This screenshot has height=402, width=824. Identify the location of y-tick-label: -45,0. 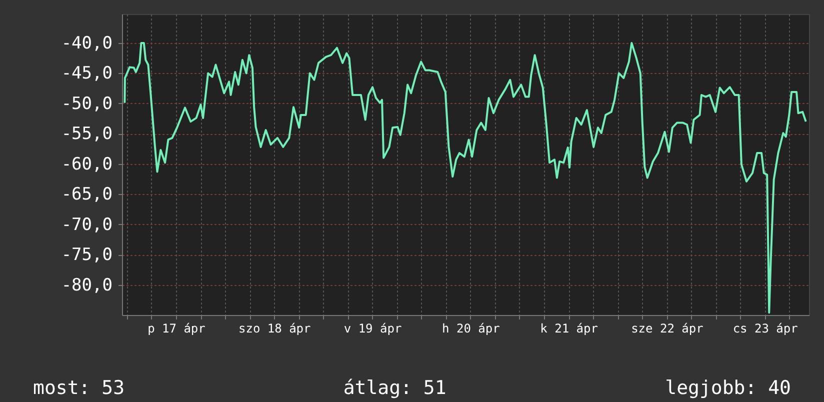
(86, 74).